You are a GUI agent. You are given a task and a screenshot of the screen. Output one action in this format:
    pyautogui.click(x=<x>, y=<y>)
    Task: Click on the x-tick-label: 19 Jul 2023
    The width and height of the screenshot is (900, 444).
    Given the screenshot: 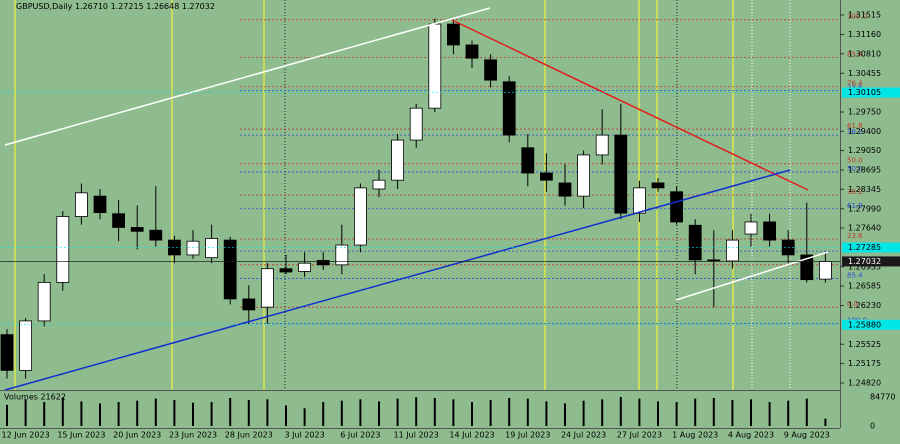 What is the action you would take?
    pyautogui.click(x=527, y=435)
    